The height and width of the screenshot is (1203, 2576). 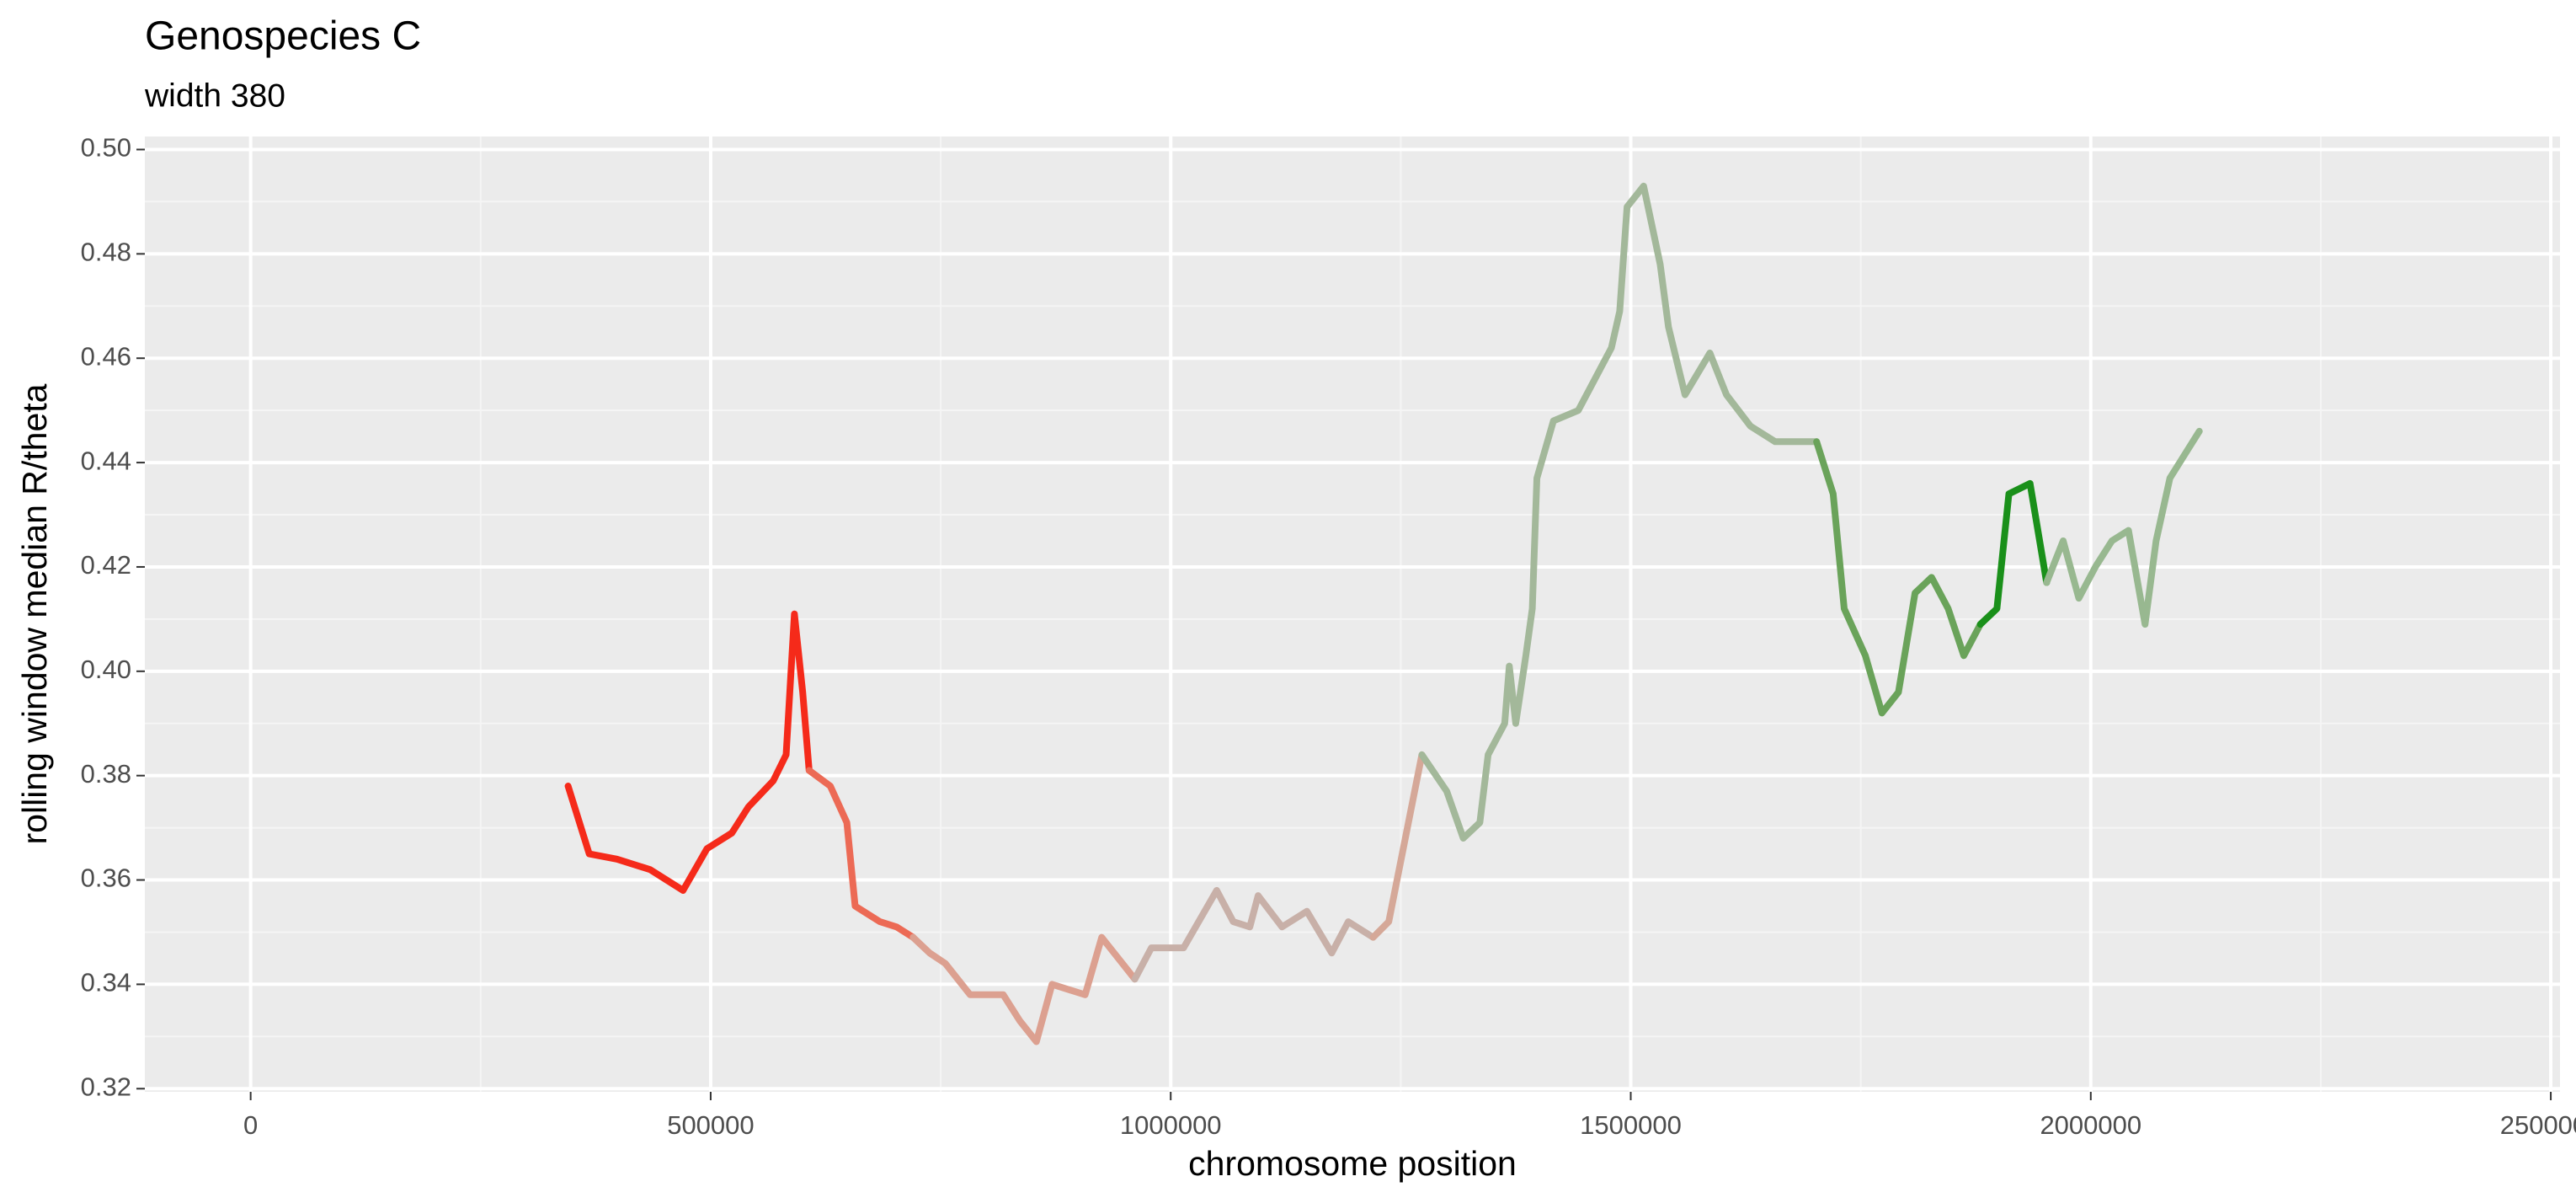 I want to click on x-tick-label: 2000000, so click(x=2090, y=1125).